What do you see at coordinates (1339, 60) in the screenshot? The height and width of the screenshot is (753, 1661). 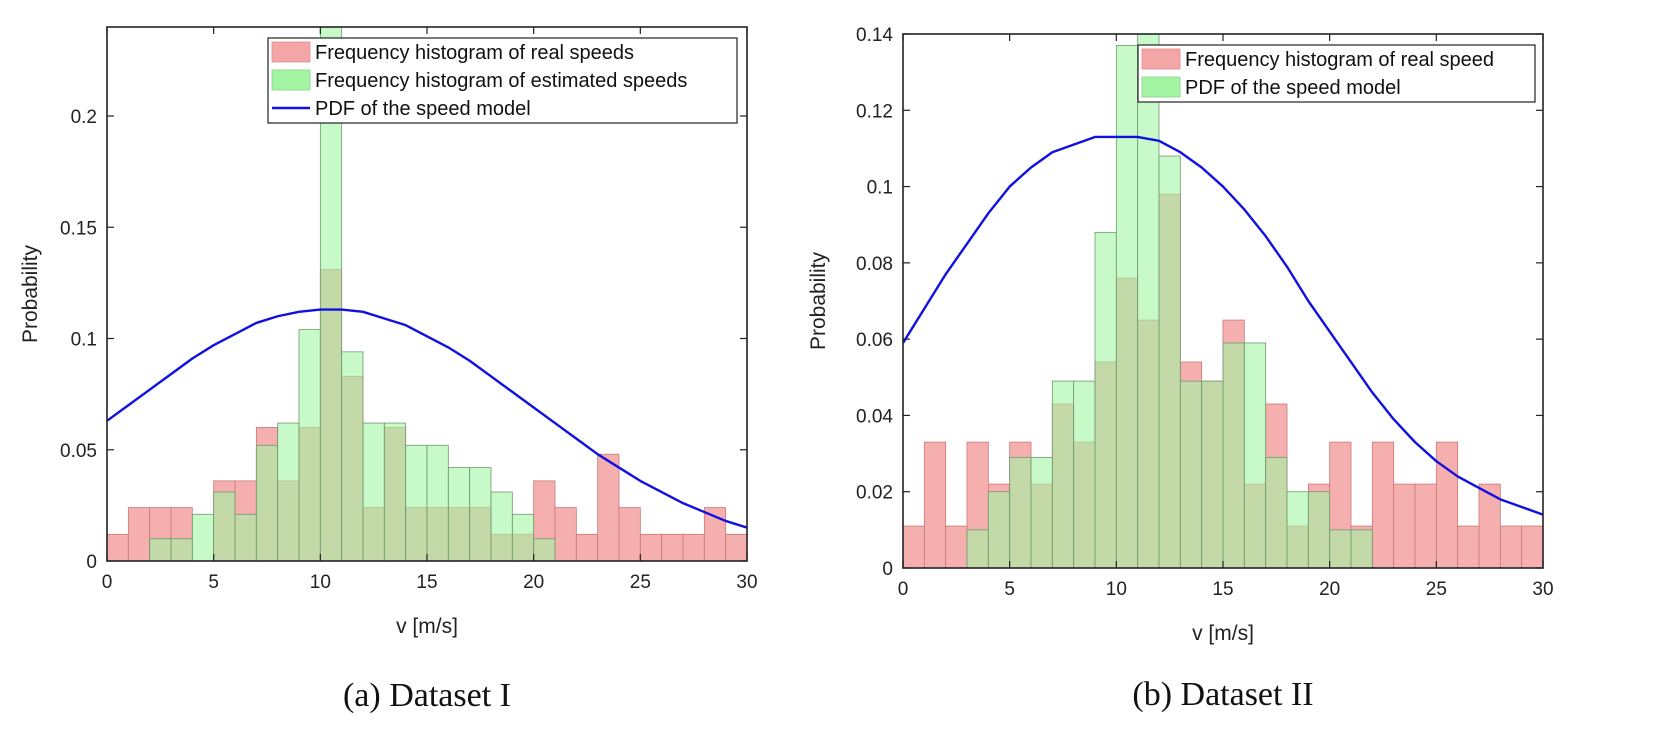 I see `legend-entry-0: Frequency histogram of real speed` at bounding box center [1339, 60].